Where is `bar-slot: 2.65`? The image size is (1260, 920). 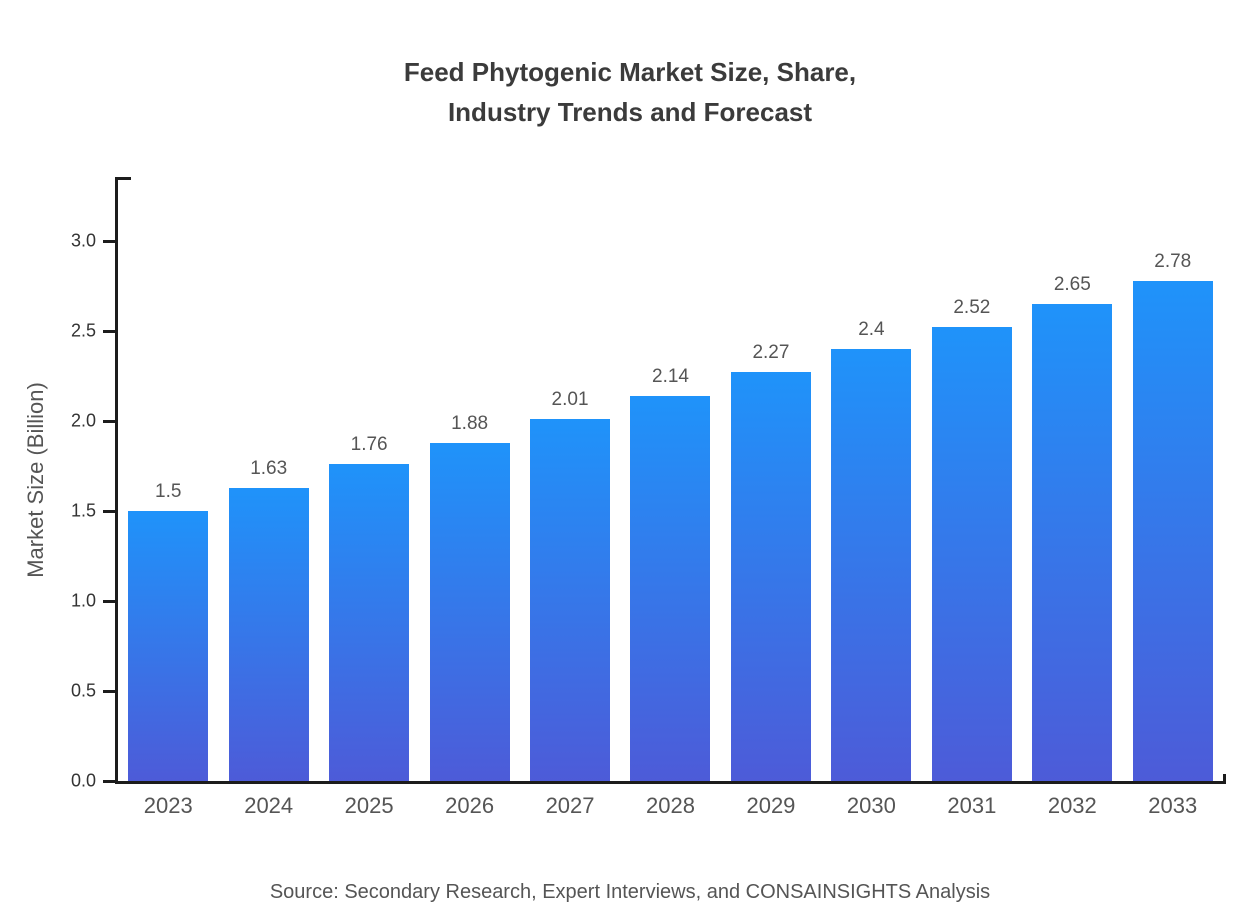
bar-slot: 2.65 is located at coordinates (1072, 480).